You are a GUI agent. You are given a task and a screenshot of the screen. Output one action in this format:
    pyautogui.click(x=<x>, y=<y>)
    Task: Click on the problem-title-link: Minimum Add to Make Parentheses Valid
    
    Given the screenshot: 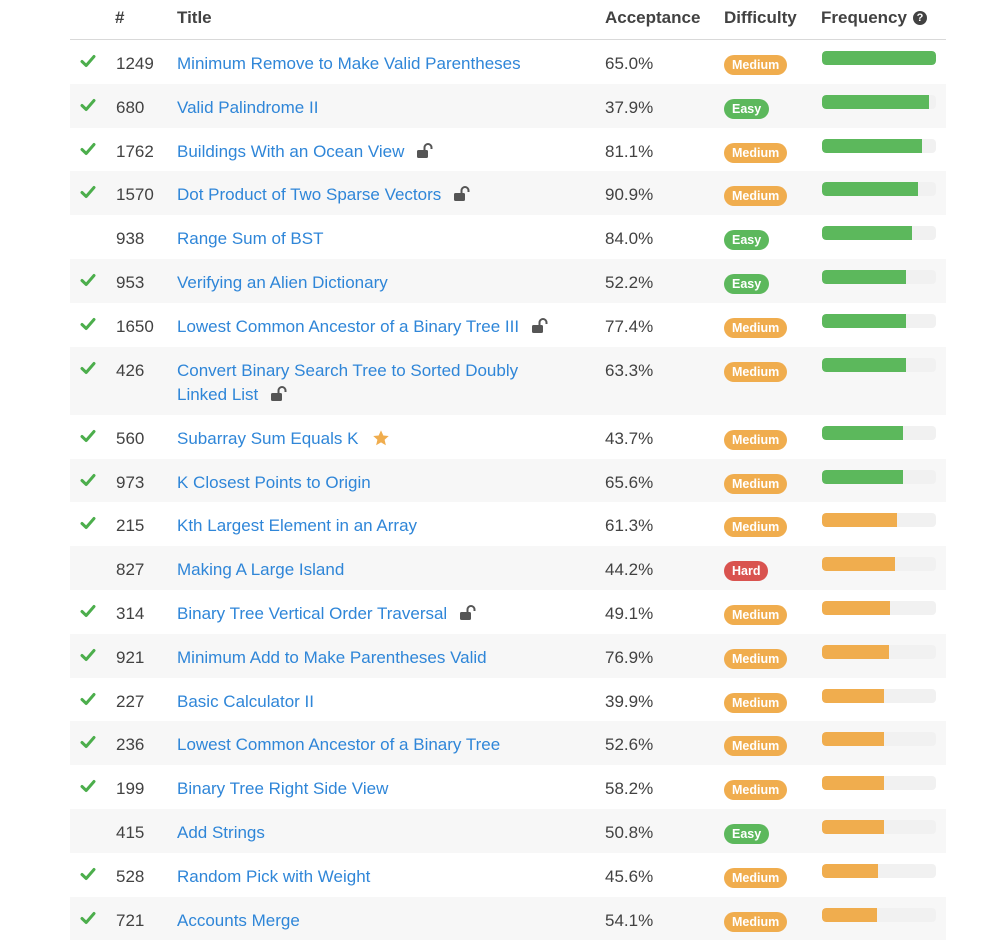 What is the action you would take?
    pyautogui.click(x=332, y=657)
    